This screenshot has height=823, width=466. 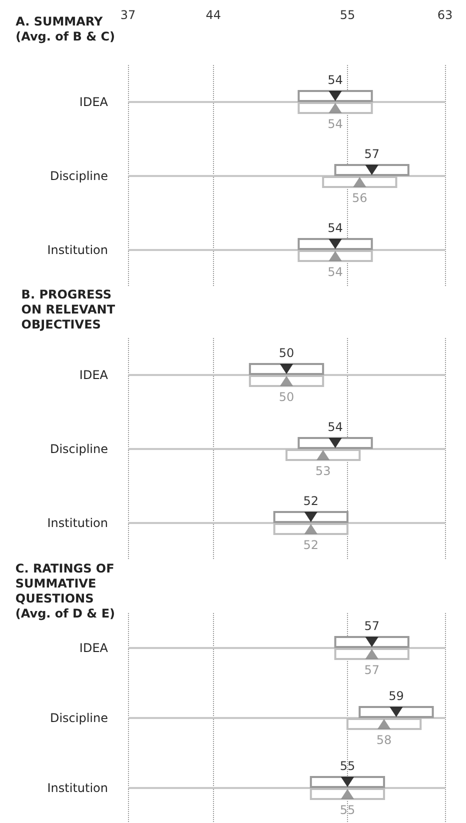 I want to click on x-tick-label: 37, so click(x=128, y=15).